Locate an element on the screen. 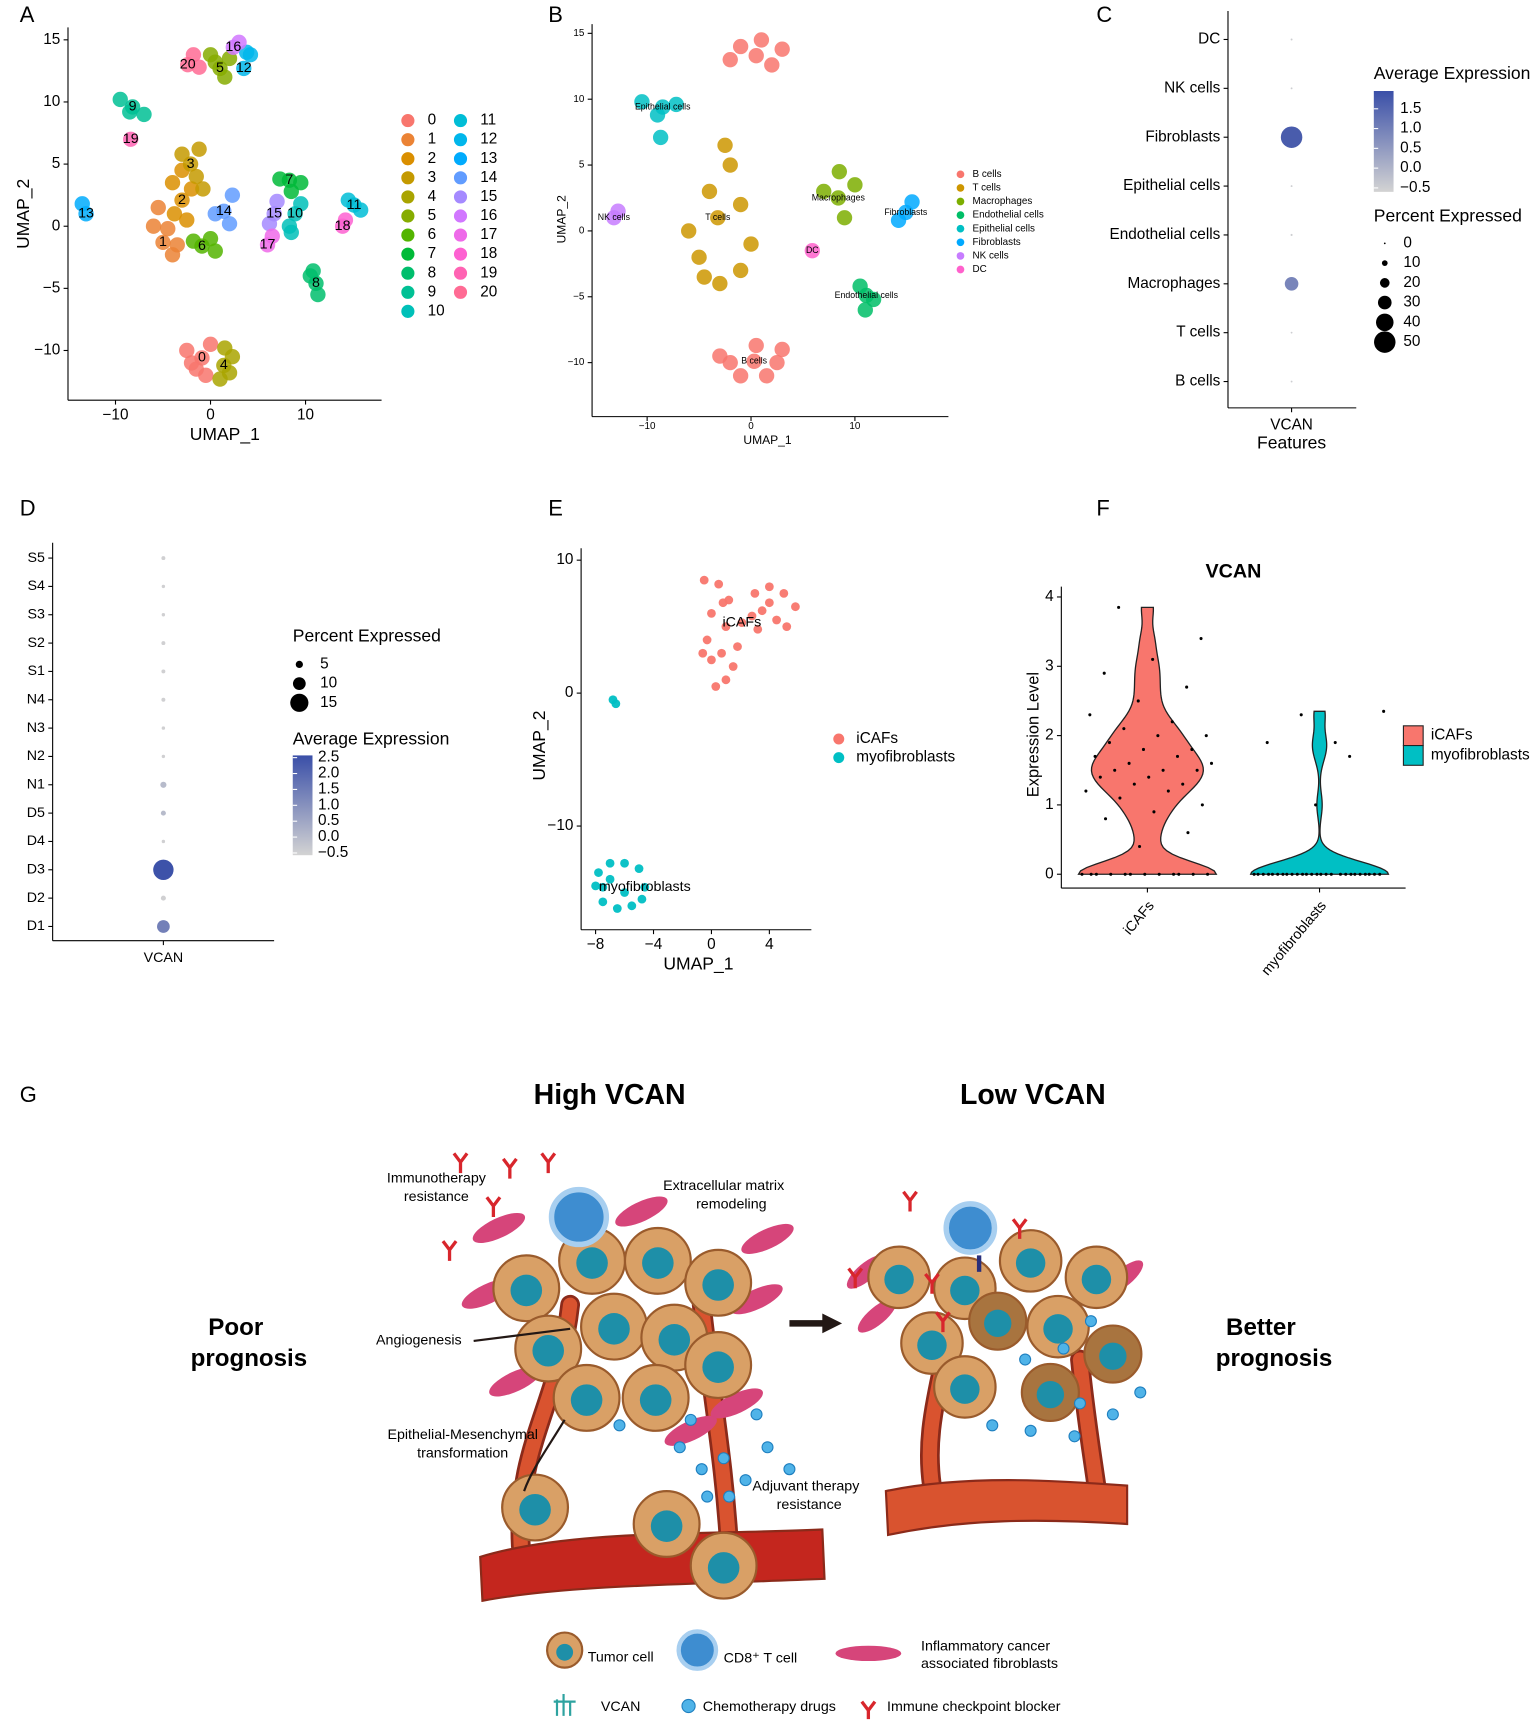 The image size is (1535, 1723). arrow is located at coordinates (544, 1455).